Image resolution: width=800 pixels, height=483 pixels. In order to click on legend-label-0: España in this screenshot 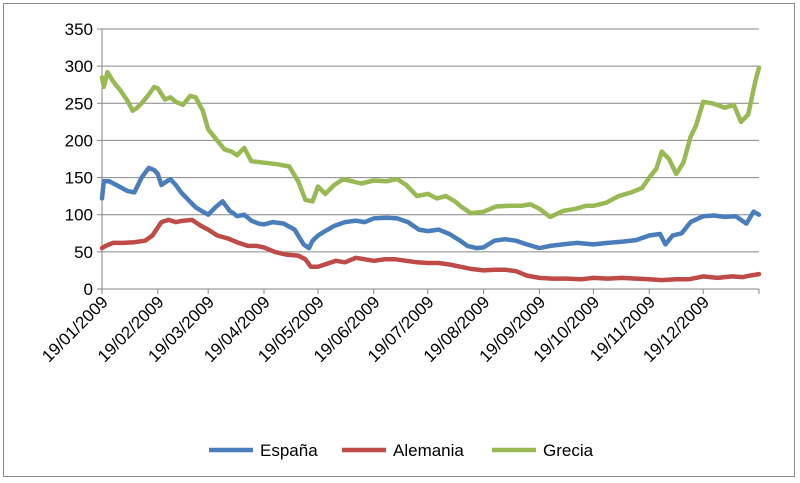, I will do `click(289, 450)`.